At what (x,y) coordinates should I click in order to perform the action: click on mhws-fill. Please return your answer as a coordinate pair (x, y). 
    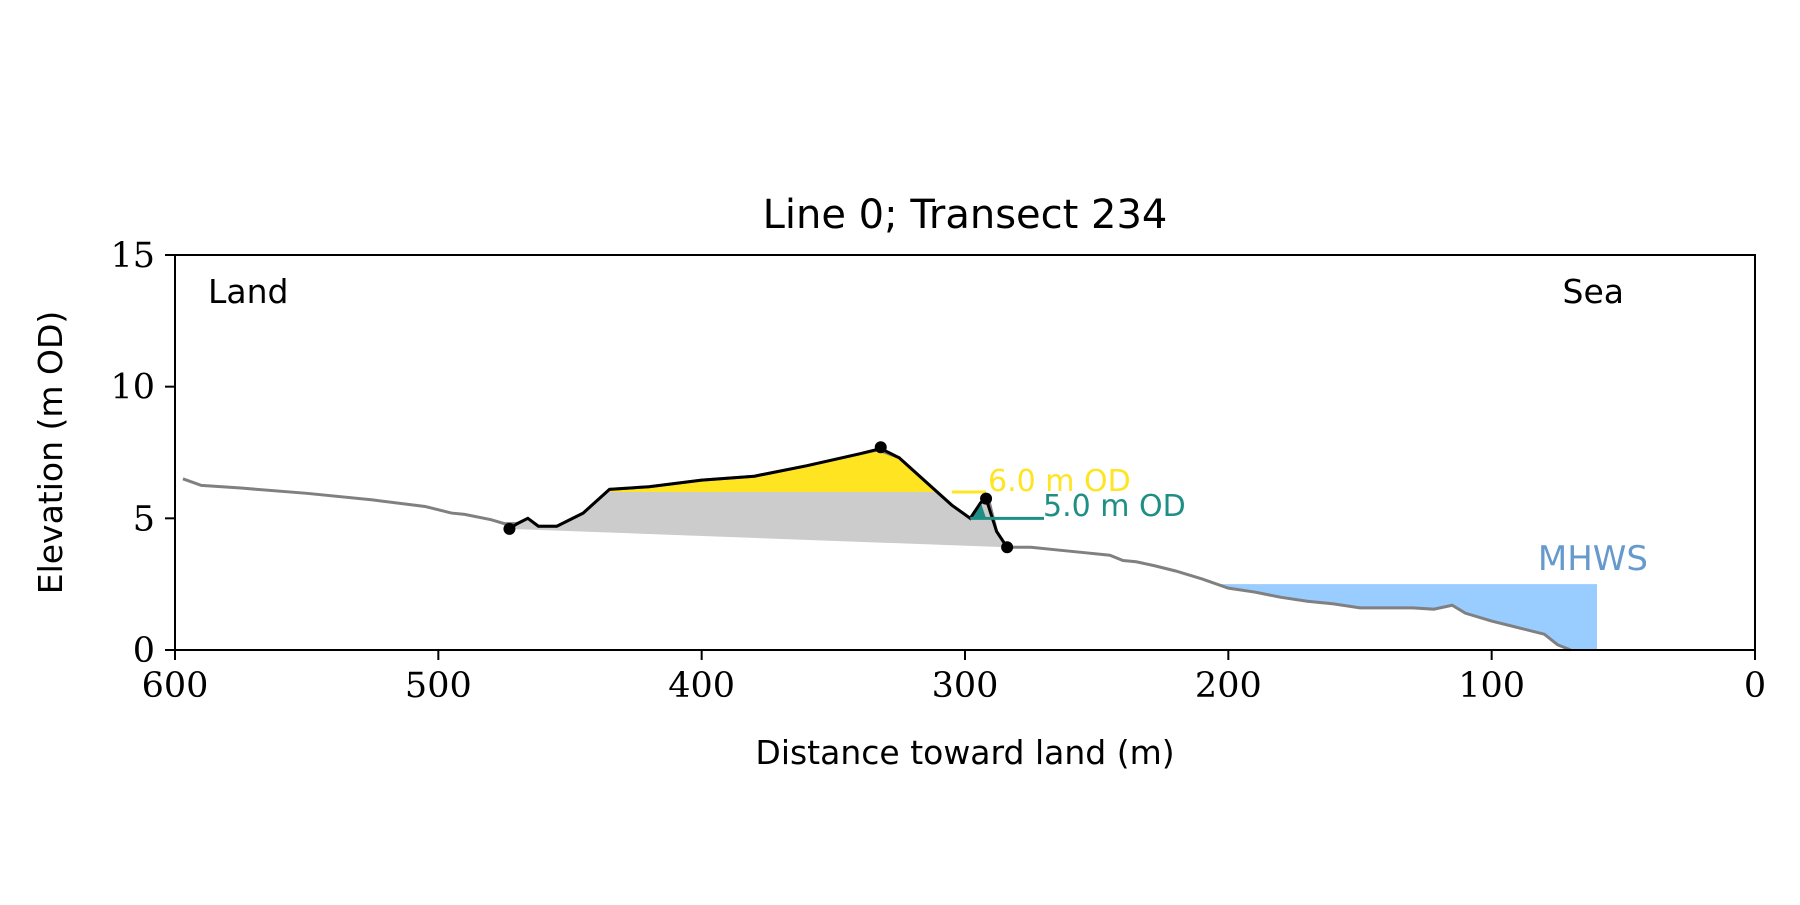
    Looking at the image, I should click on (1406, 617).